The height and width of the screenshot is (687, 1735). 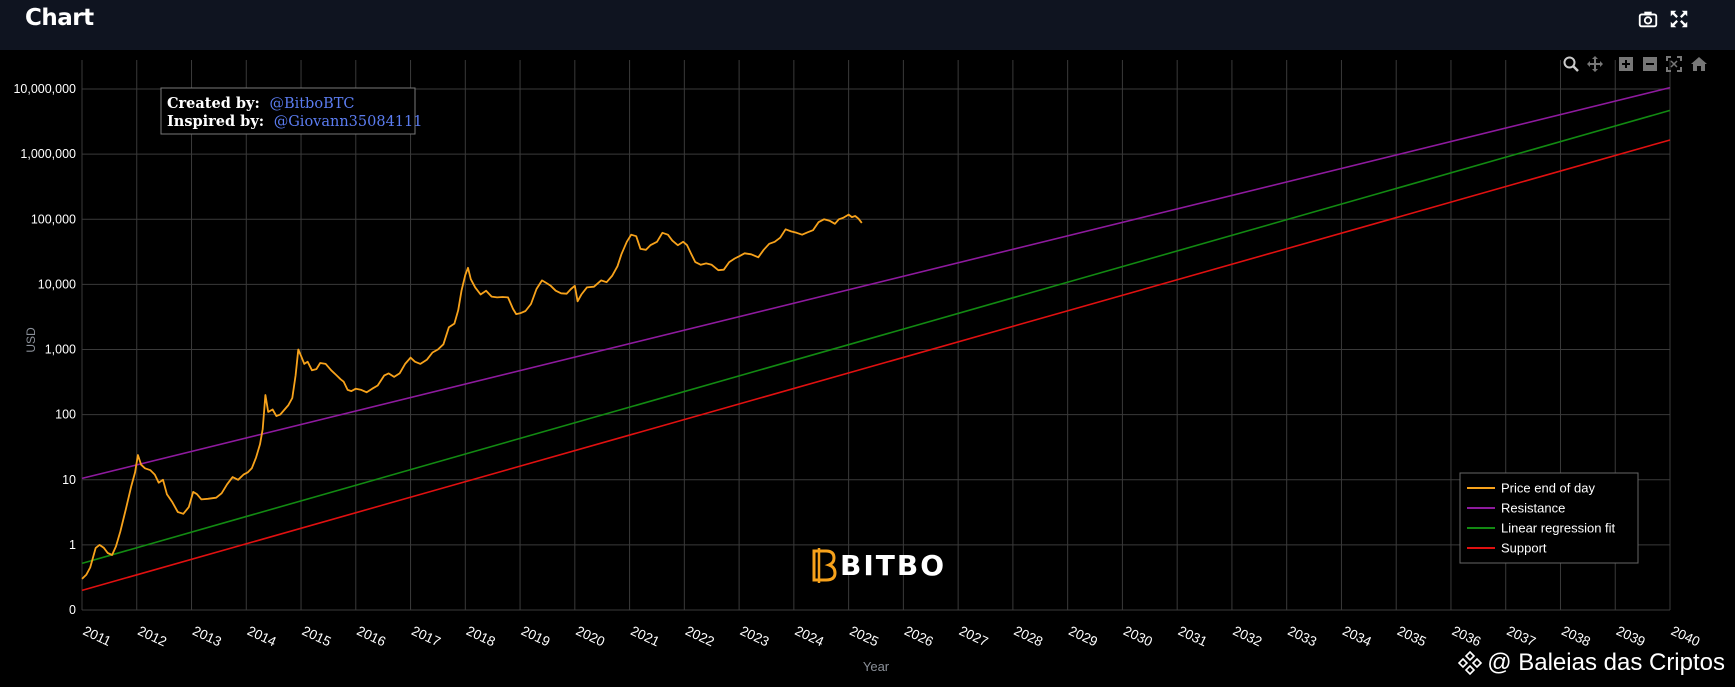 I want to click on x-tick-label: 2033, so click(x=1302, y=636).